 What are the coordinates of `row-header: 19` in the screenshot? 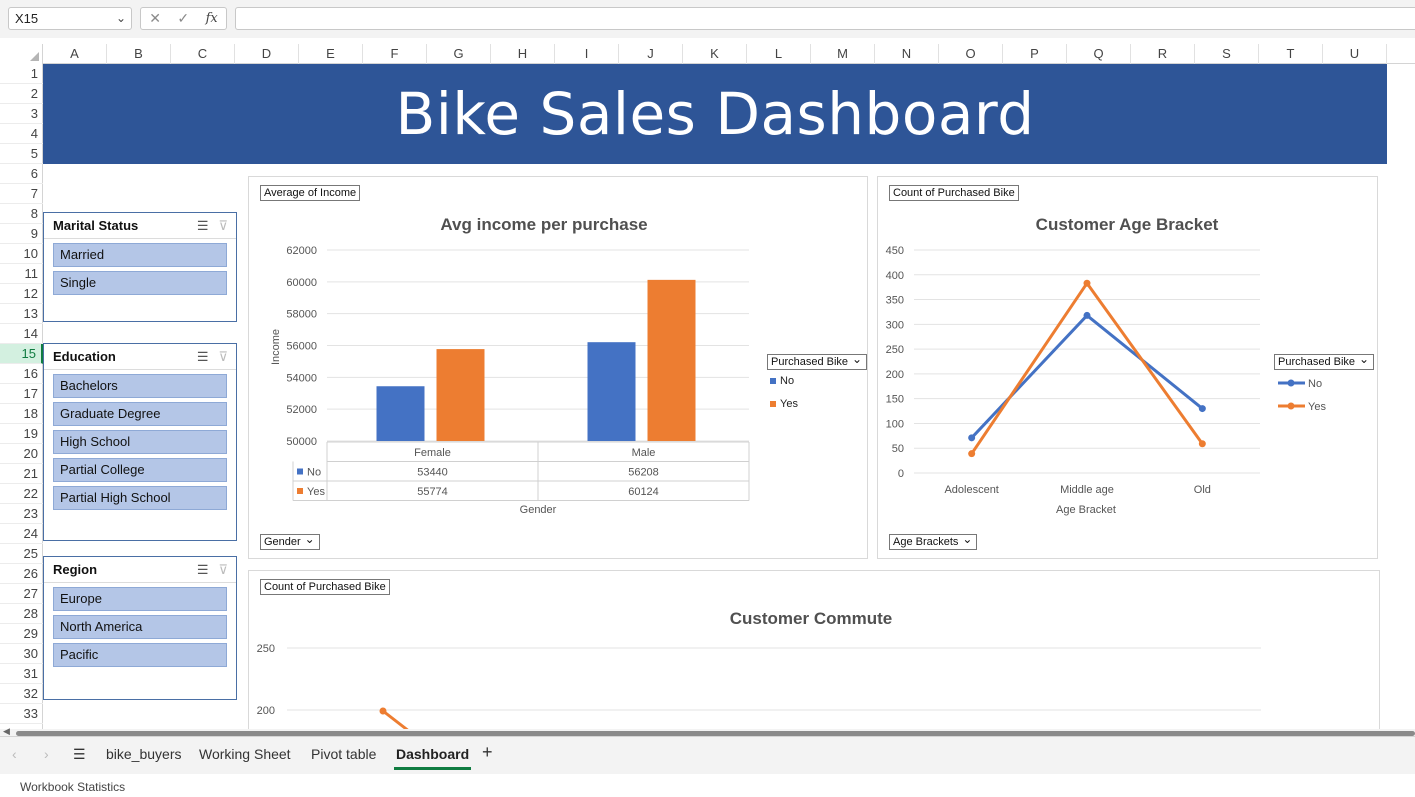 It's located at (21, 434).